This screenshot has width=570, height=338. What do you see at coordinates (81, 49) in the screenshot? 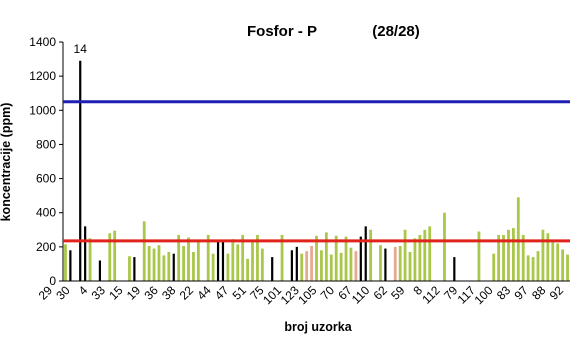
I see `peak-annotation: 14` at bounding box center [81, 49].